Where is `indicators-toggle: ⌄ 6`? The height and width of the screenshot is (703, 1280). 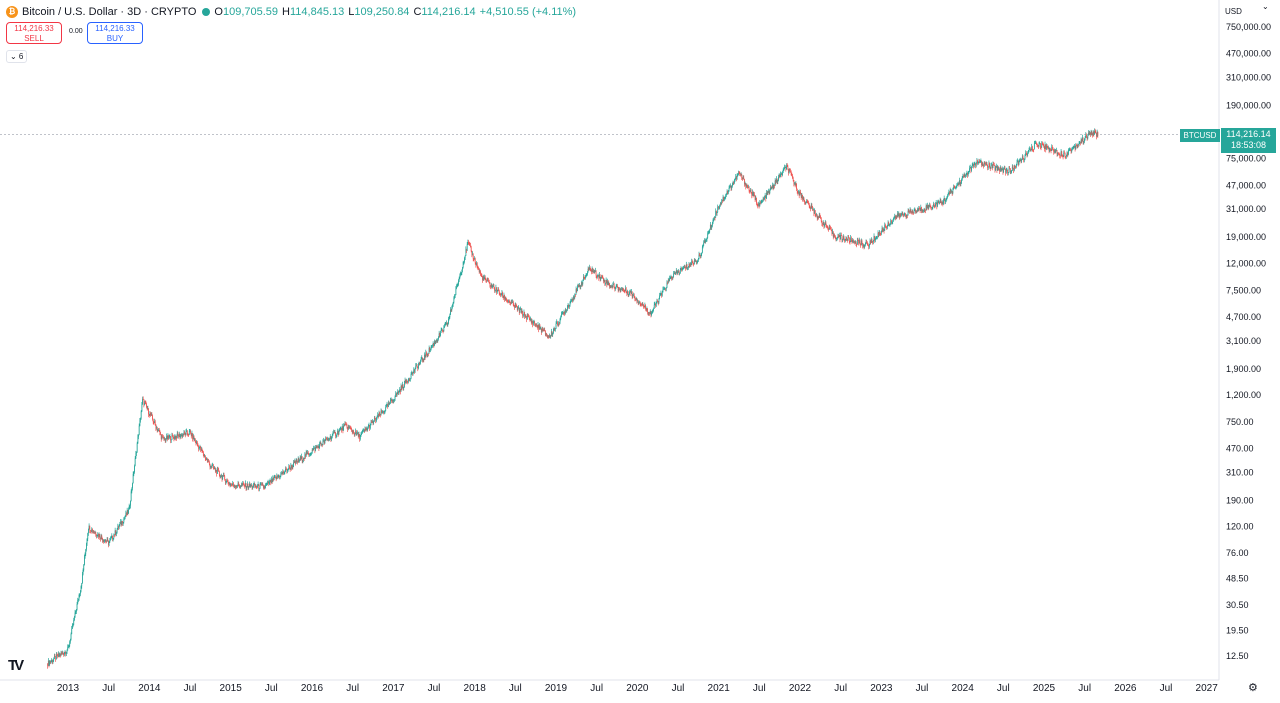 indicators-toggle: ⌄ 6 is located at coordinates (17, 56).